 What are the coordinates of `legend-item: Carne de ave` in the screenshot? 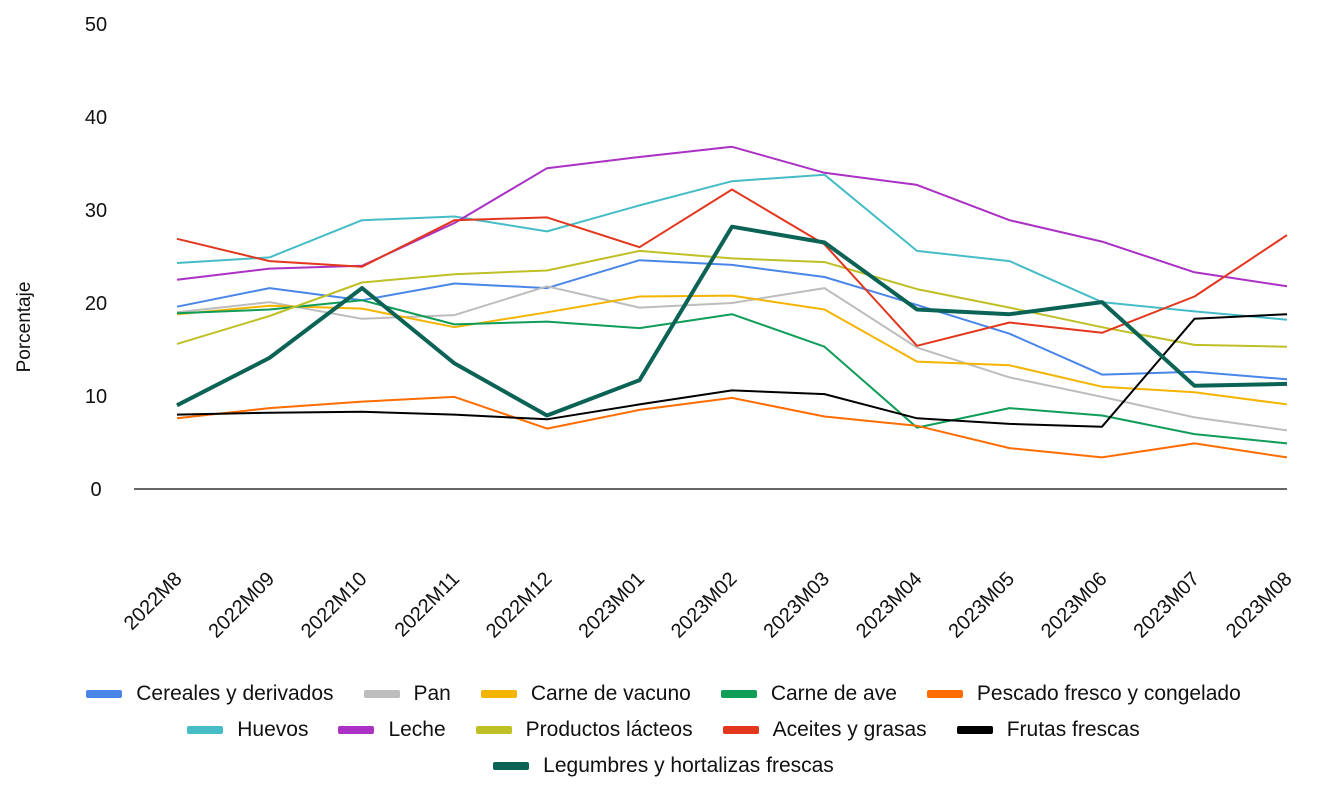 It's located at (808, 694).